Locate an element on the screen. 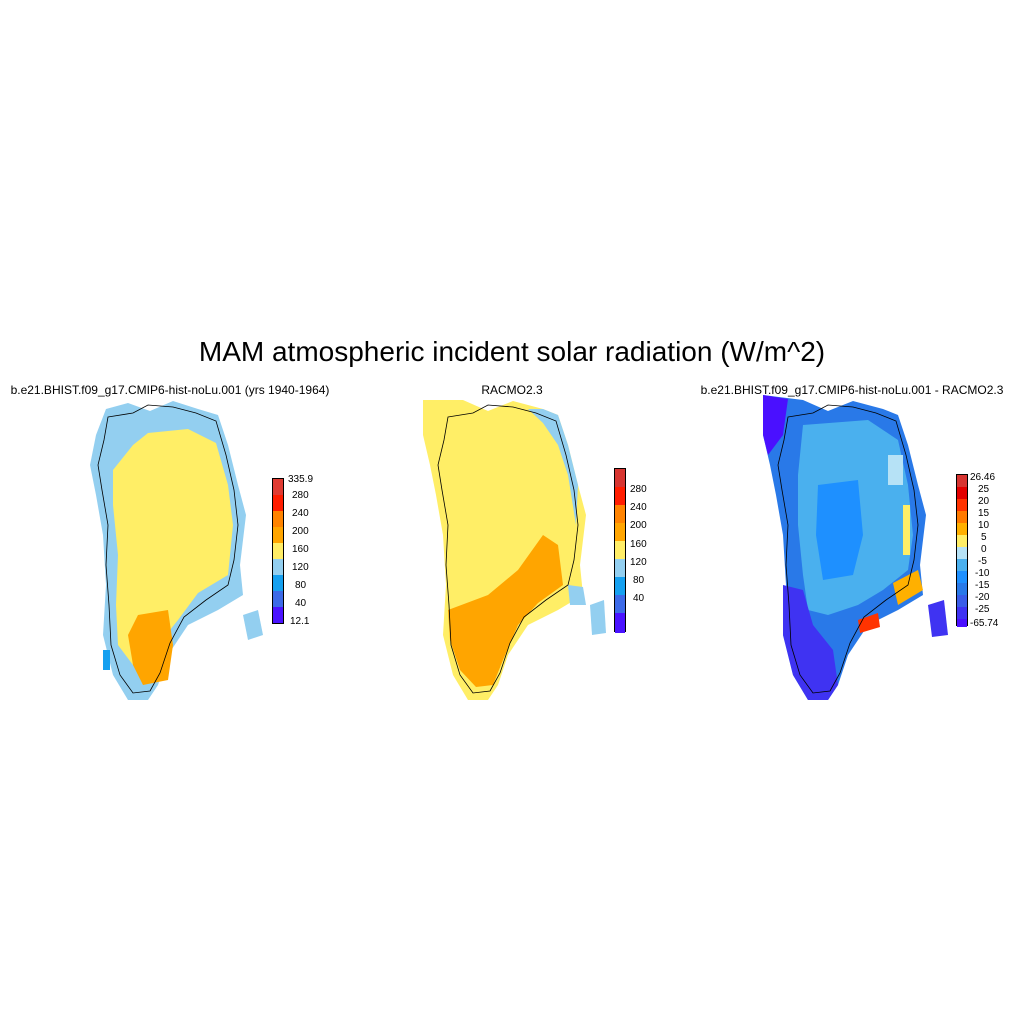 The image size is (1024, 1024). panel-2-colorbar-label: 120 is located at coordinates (638, 562).